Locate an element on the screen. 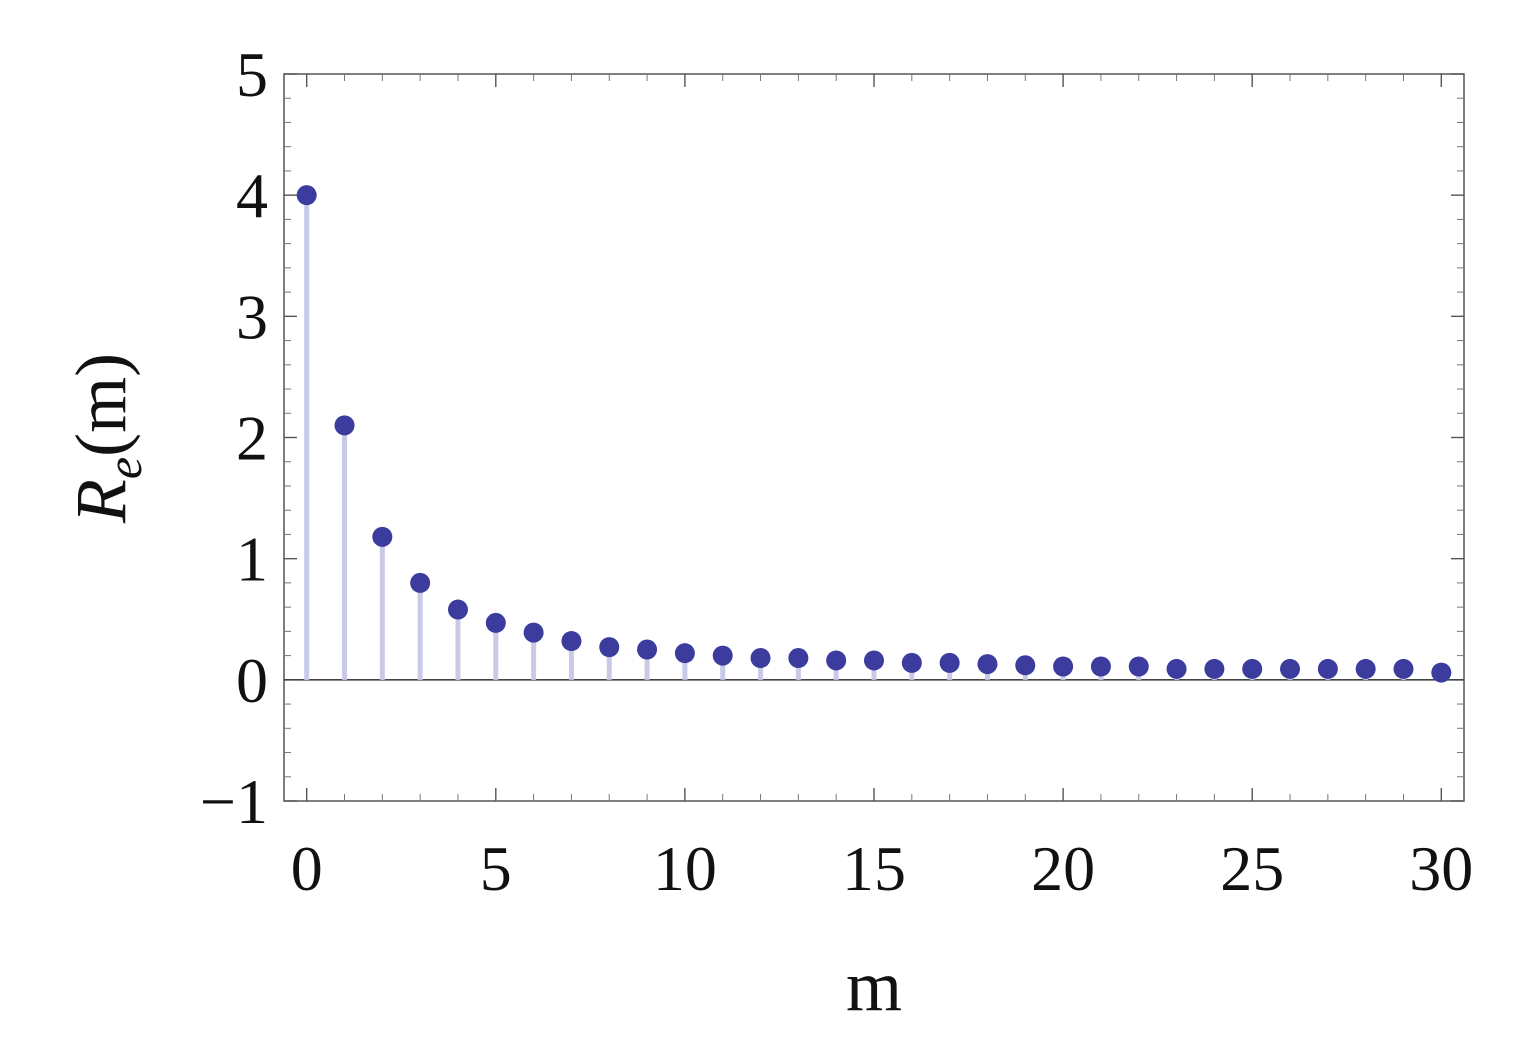 This screenshot has width=1524, height=1063. y-tick-label: 0 is located at coordinates (252, 680).